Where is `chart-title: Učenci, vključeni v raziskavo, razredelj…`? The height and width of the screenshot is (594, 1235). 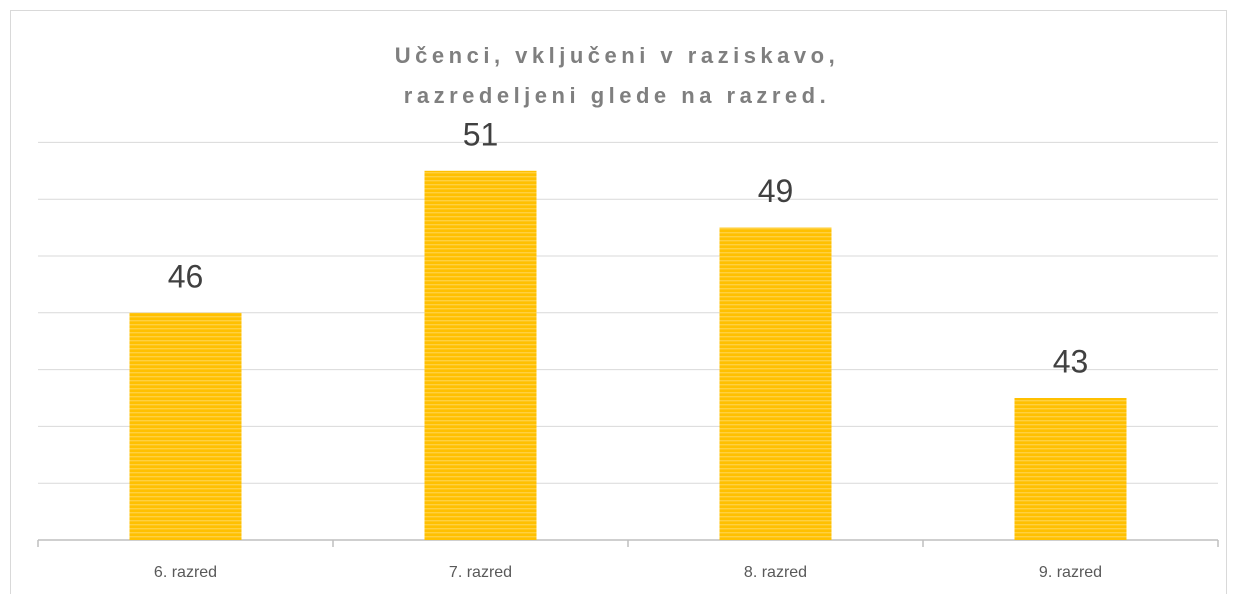 chart-title: Učenci, vključeni v raziskavo, razredelj… is located at coordinates (617, 75).